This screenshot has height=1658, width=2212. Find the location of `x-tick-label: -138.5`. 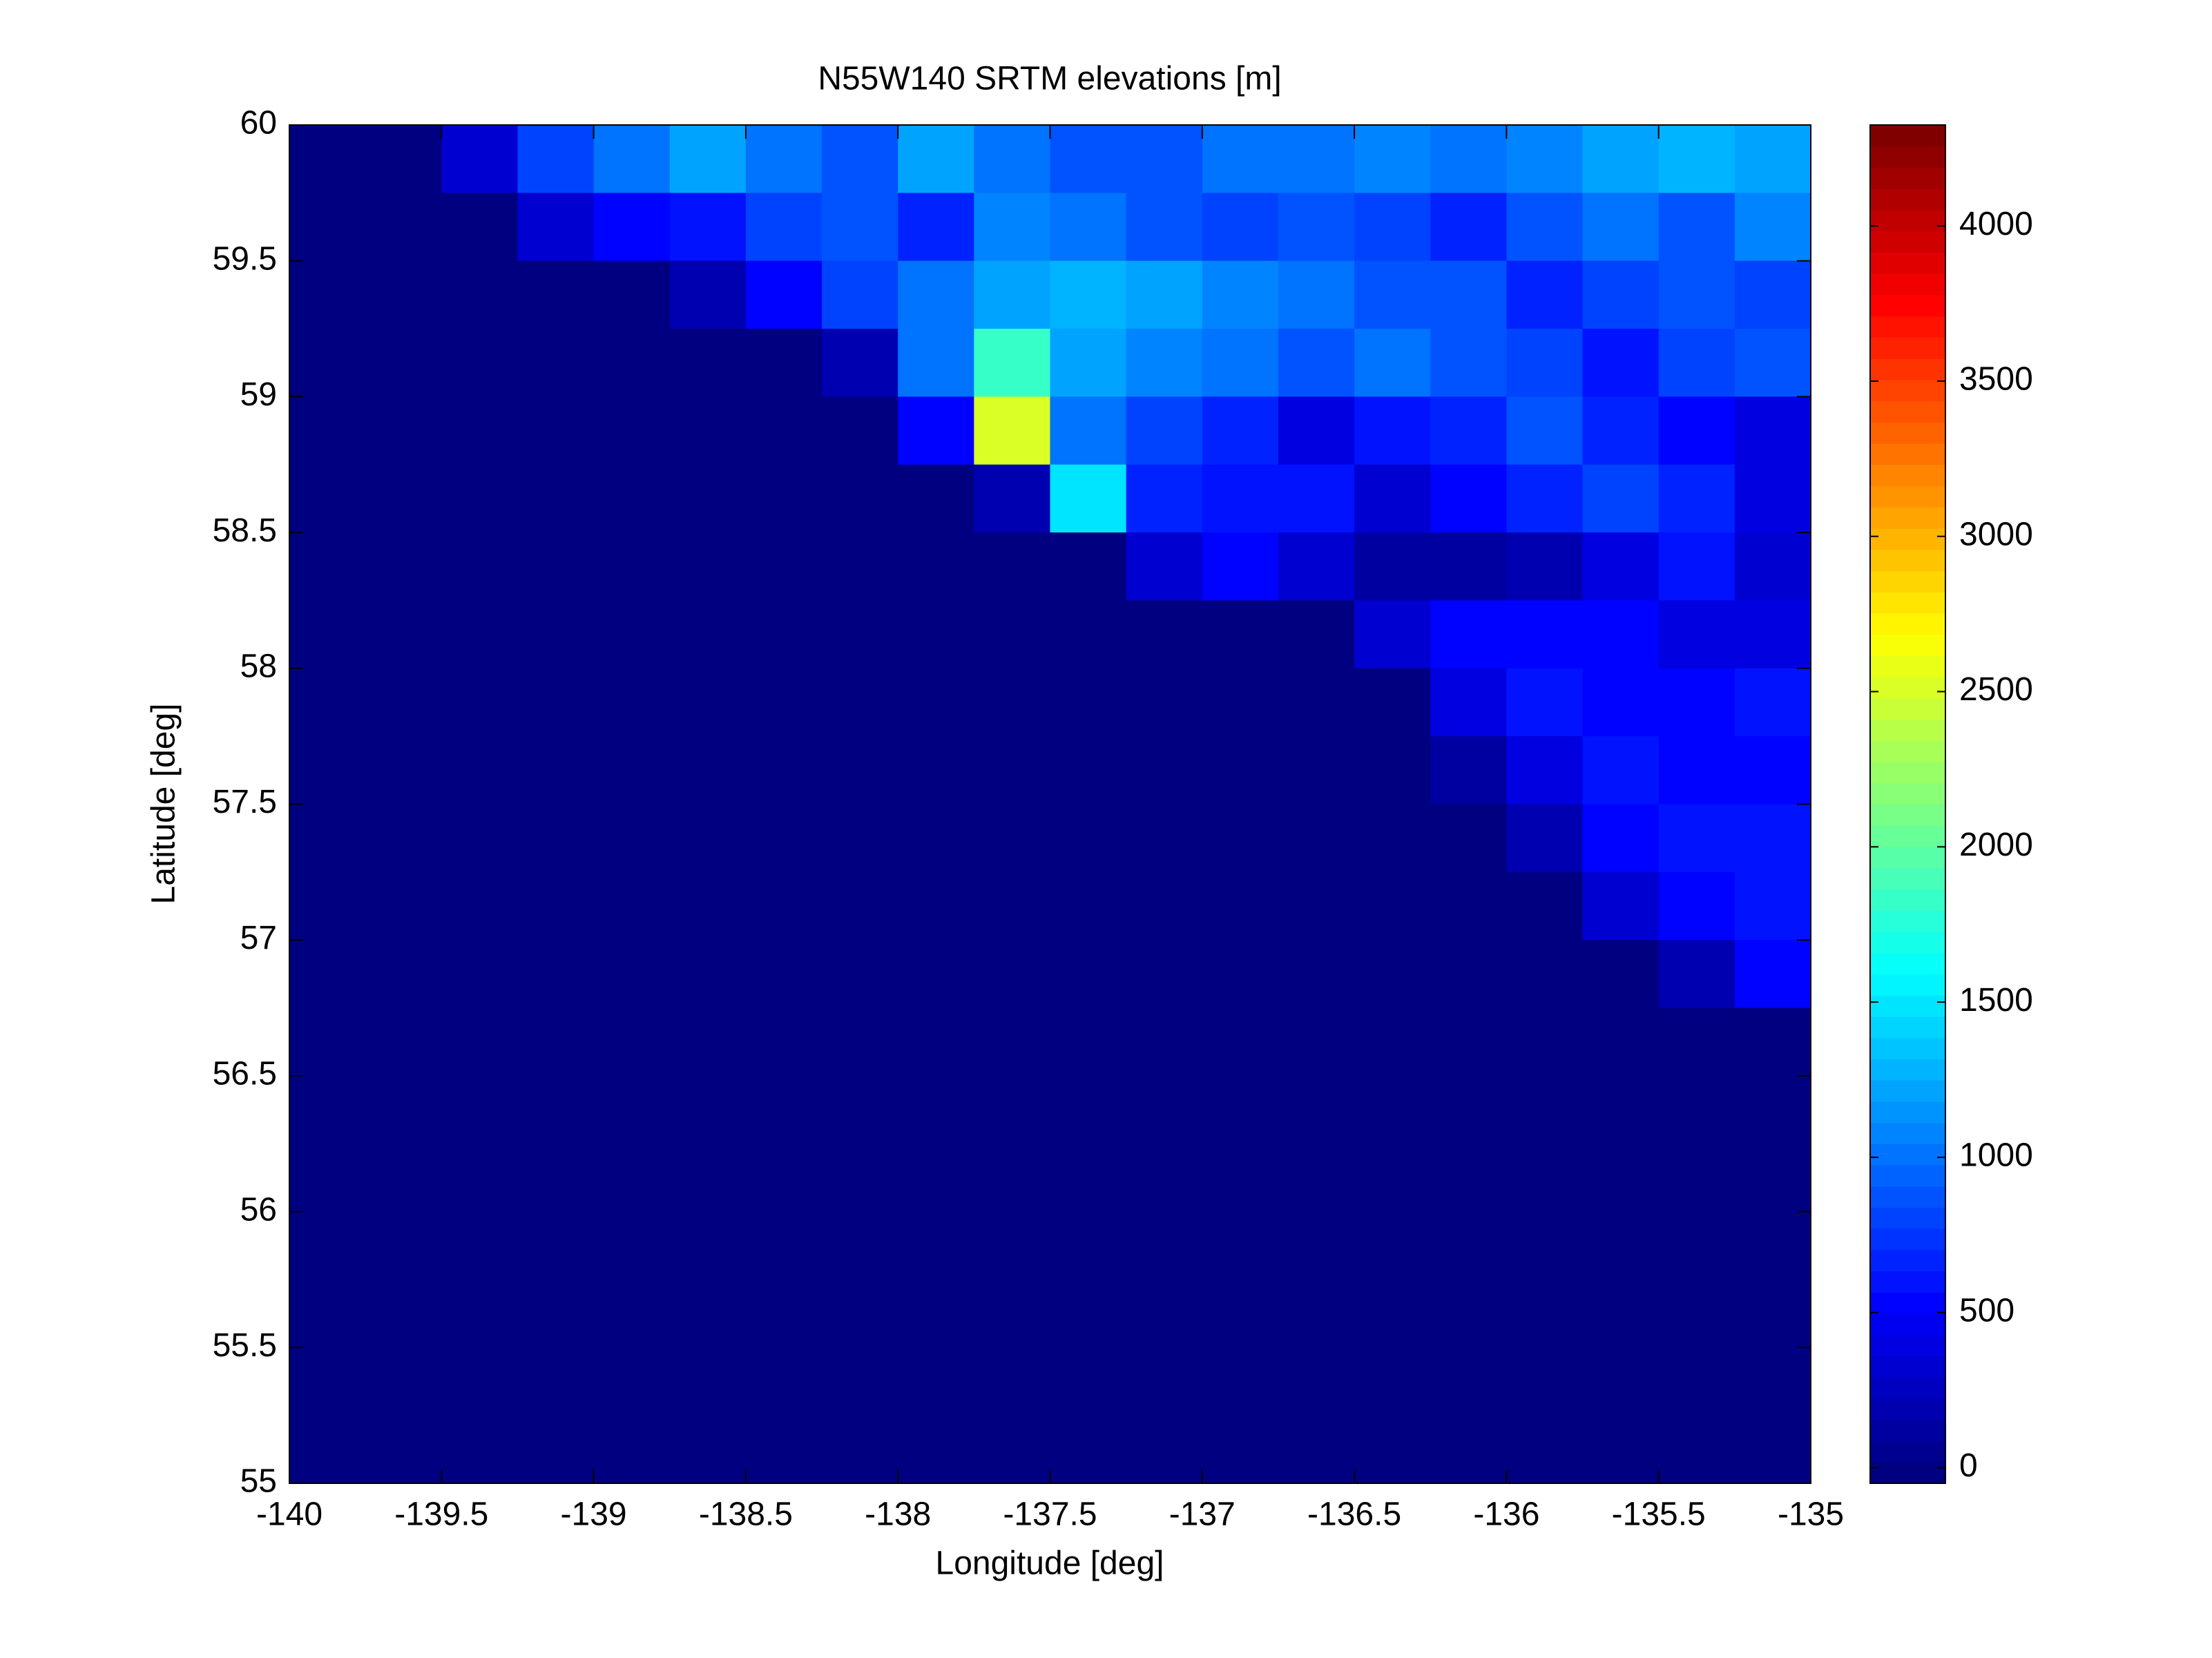

x-tick-label: -138.5 is located at coordinates (746, 1514).